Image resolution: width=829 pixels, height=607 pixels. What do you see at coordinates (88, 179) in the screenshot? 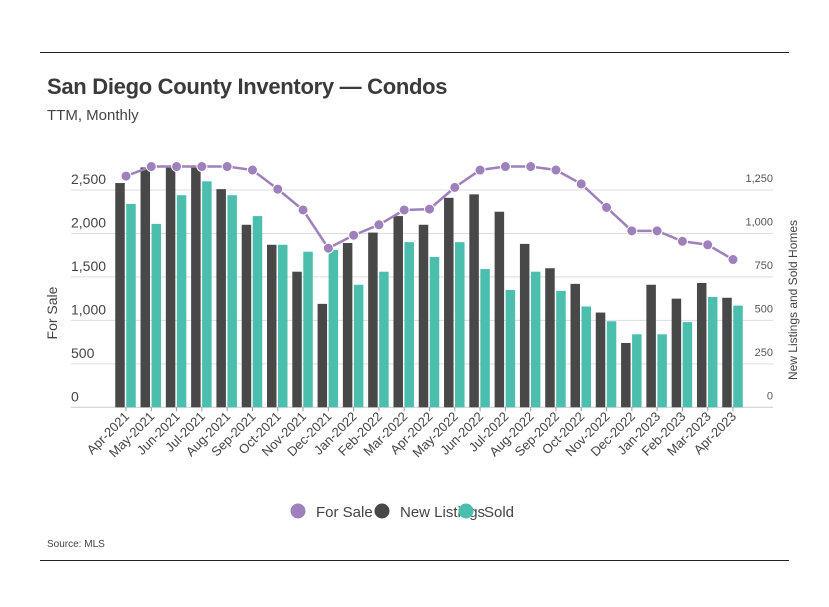
I see `y-tick-label: 2,500` at bounding box center [88, 179].